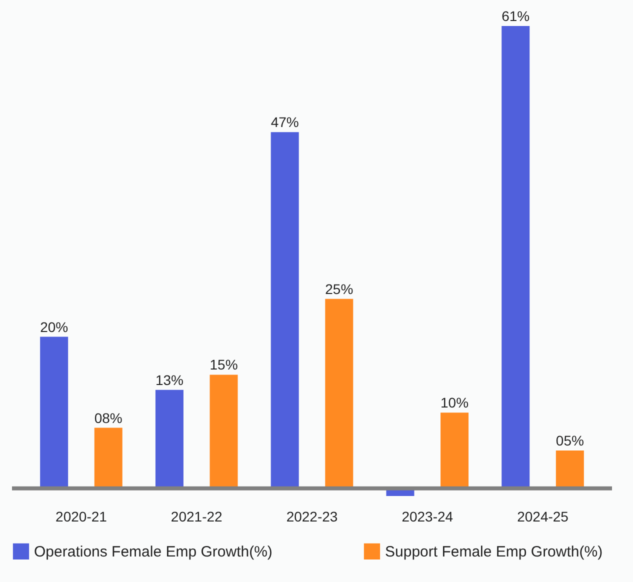 The width and height of the screenshot is (633, 582). What do you see at coordinates (543, 516) in the screenshot?
I see `x-tick-label: 2024-25` at bounding box center [543, 516].